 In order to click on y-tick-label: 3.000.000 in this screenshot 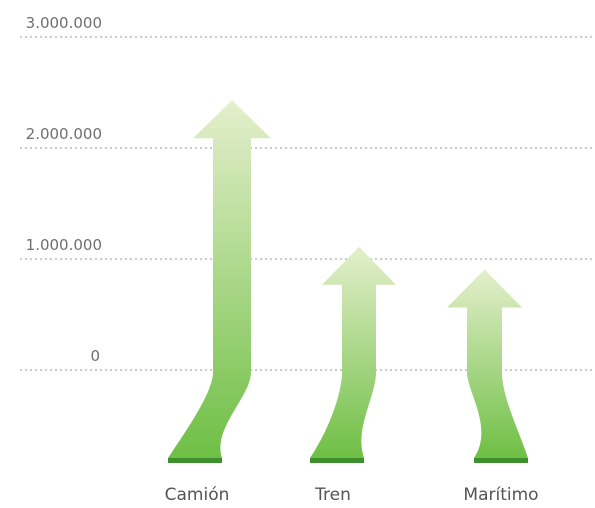, I will do `click(64, 23)`.